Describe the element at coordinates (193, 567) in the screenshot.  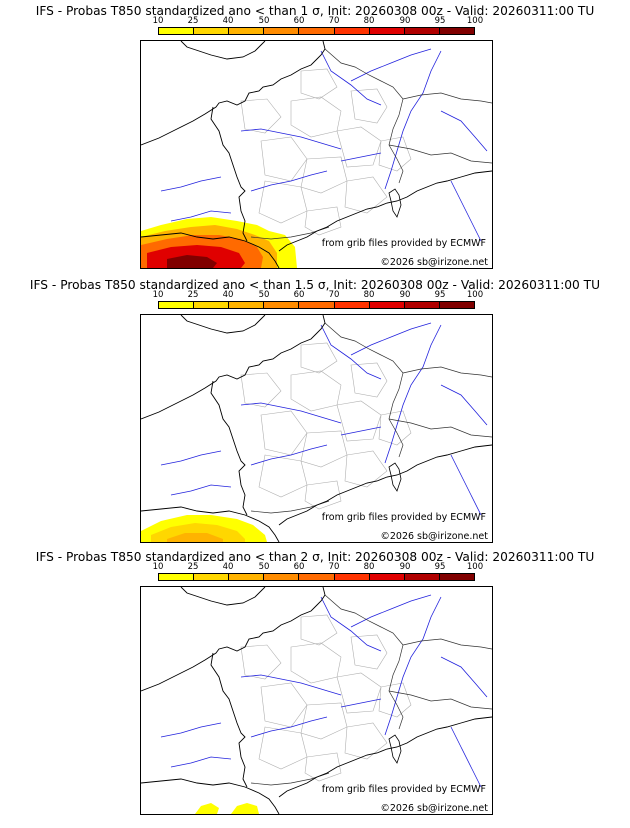
I see `colorbar-tick: 25` at that location.